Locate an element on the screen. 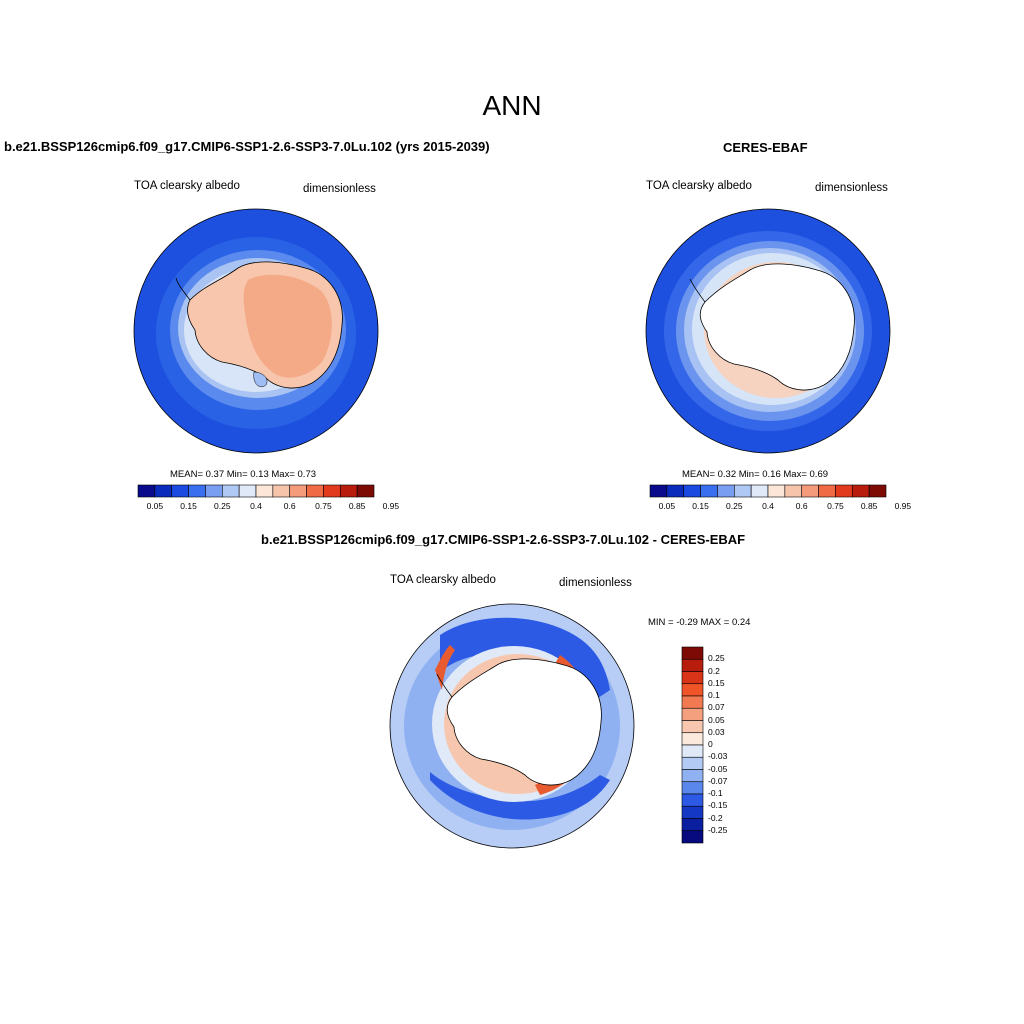 This screenshot has width=1024, height=1024. model-colorbar is located at coordinates (256, 491).